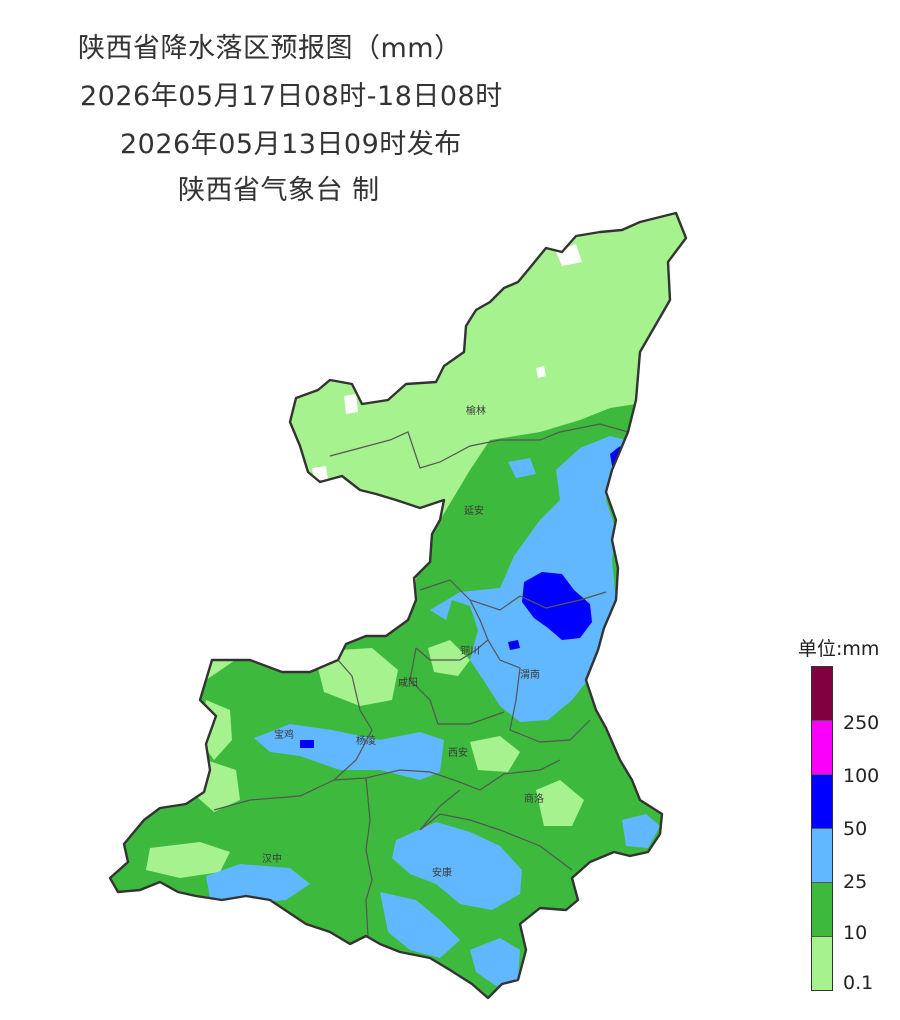 The width and height of the screenshot is (900, 1020). What do you see at coordinates (822, 963) in the screenshot?
I see `legend-swatch-0.1-10` at bounding box center [822, 963].